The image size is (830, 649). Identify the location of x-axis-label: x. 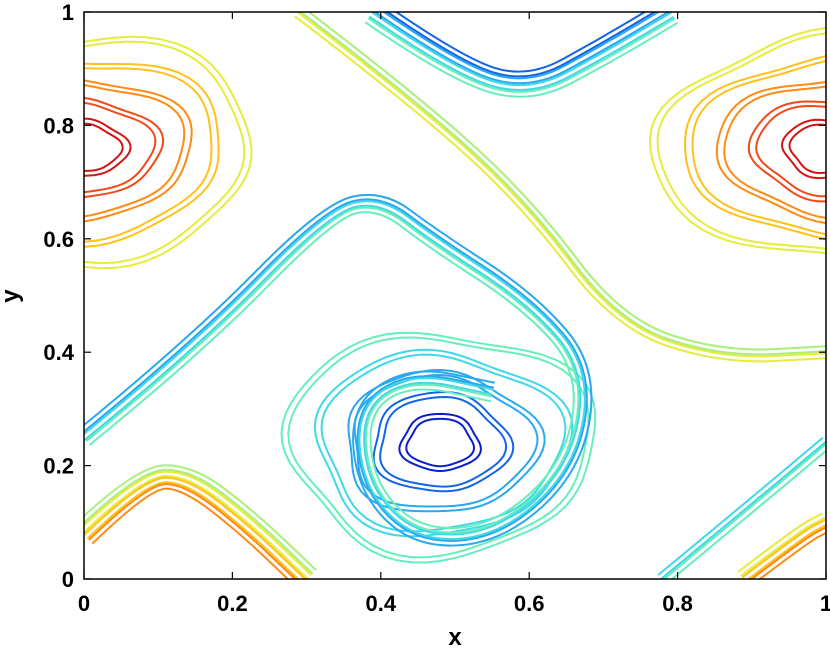
(455, 636).